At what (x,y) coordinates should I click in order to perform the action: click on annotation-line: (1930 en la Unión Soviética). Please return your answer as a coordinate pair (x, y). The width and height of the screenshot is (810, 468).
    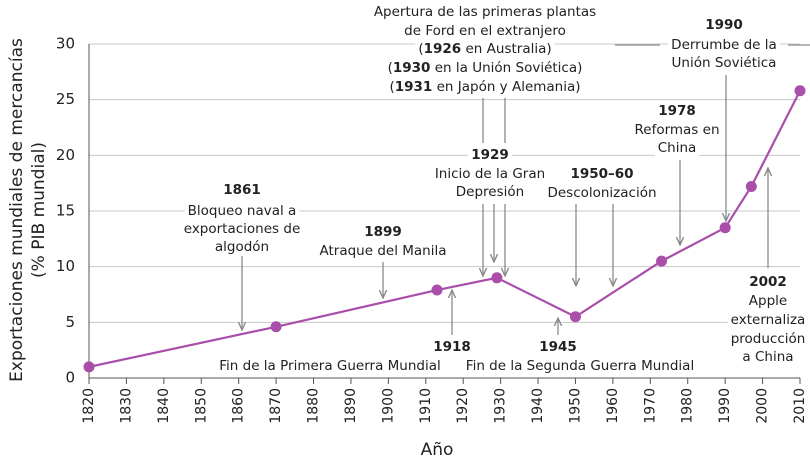
    Looking at the image, I should click on (485, 68).